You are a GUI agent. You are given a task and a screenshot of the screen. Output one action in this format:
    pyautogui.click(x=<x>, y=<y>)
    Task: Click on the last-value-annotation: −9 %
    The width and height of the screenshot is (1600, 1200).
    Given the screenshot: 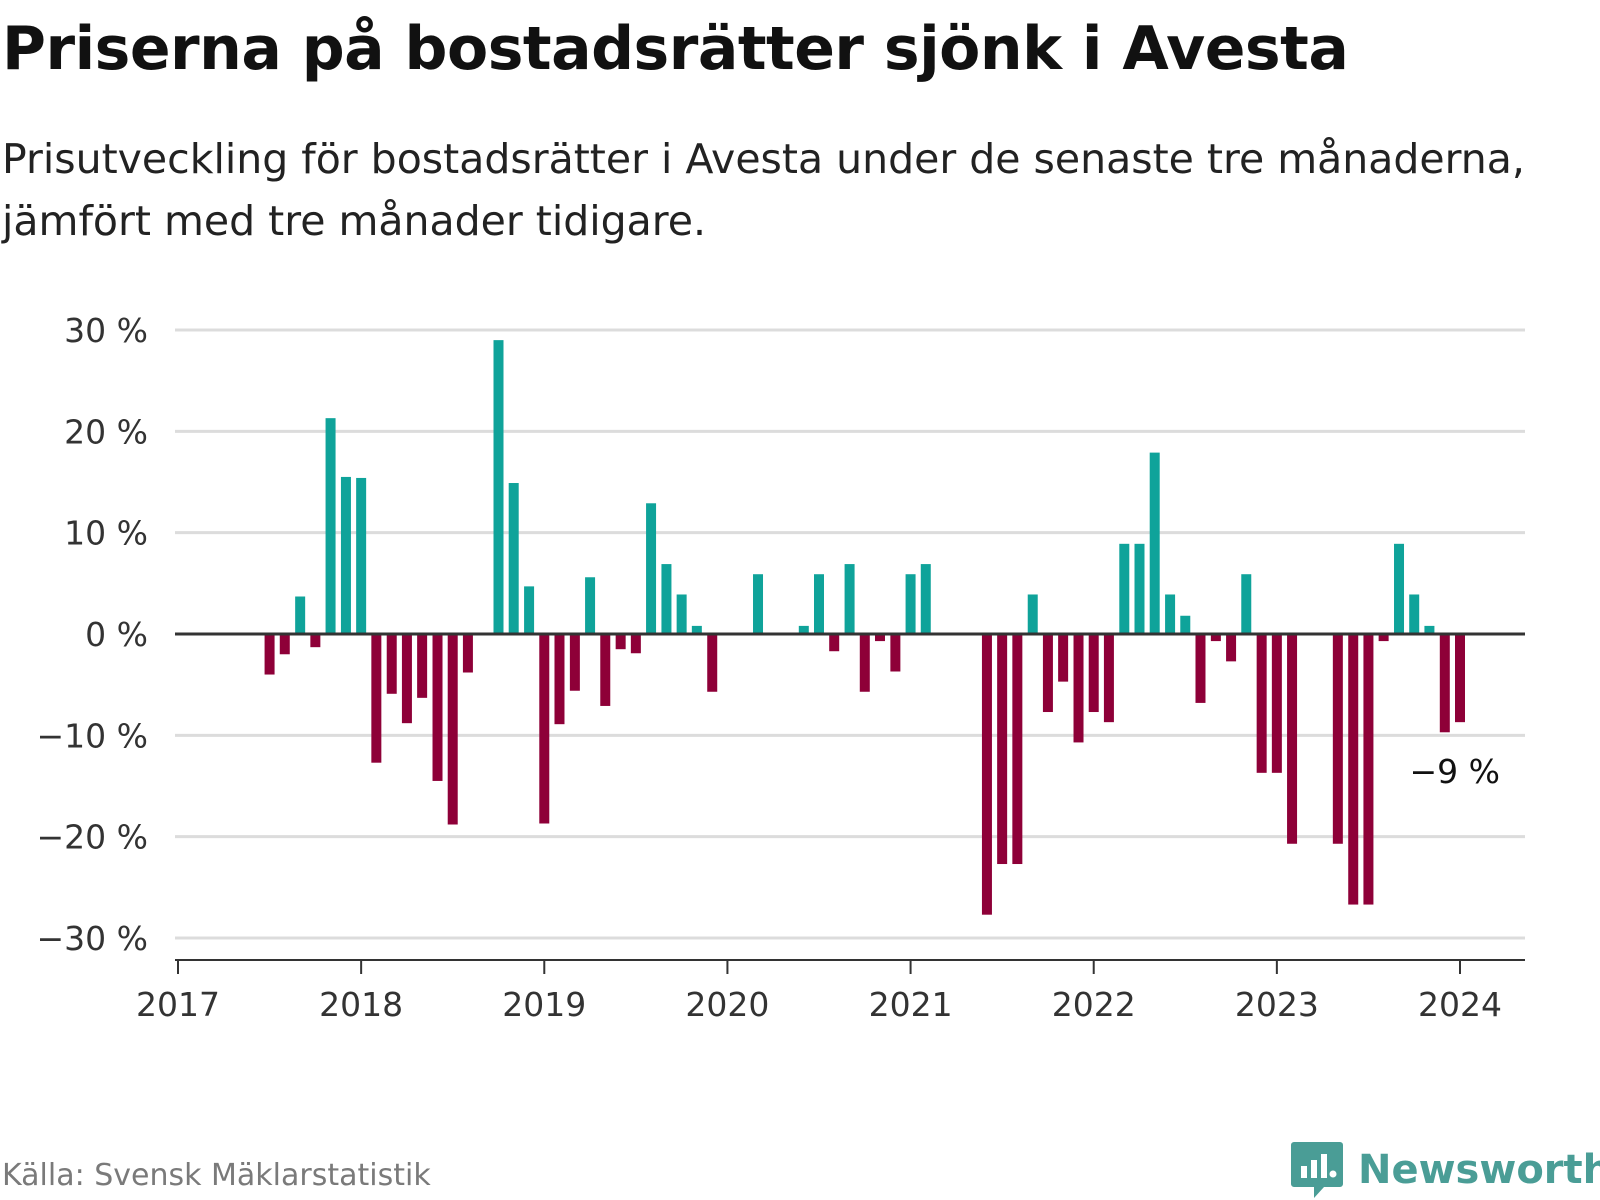 What is the action you would take?
    pyautogui.click(x=1455, y=771)
    